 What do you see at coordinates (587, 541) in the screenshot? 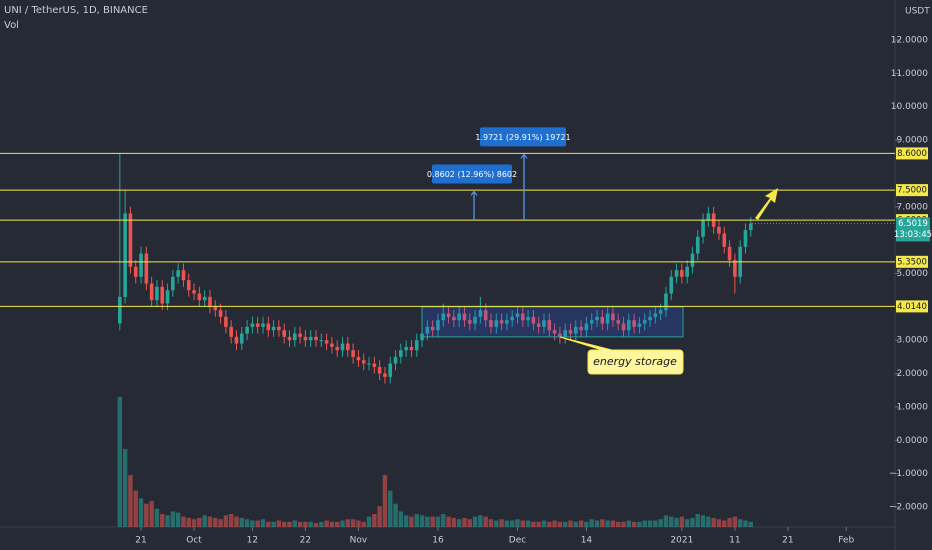
I see `x-tick-label: 14` at bounding box center [587, 541].